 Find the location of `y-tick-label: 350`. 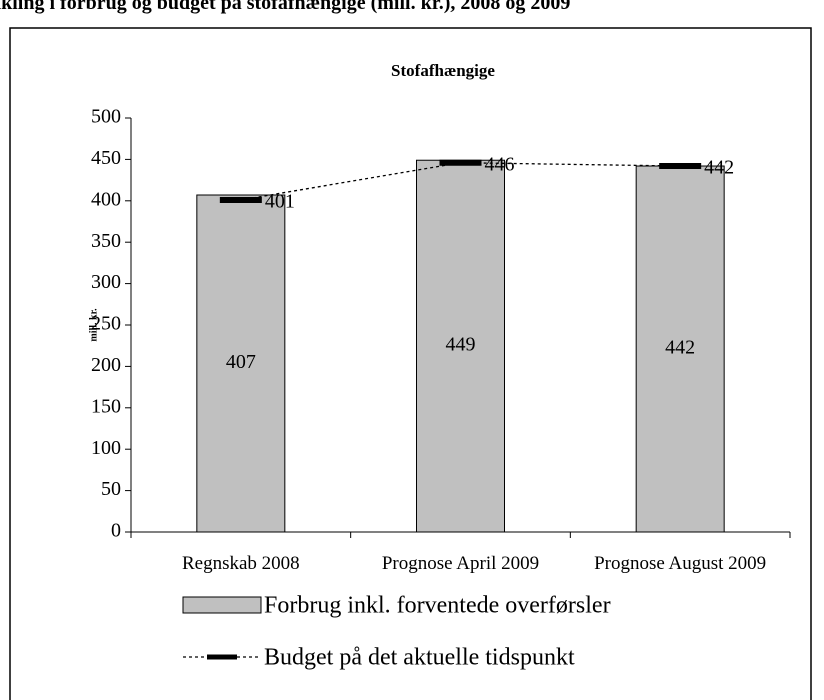

y-tick-label: 350 is located at coordinates (106, 241).